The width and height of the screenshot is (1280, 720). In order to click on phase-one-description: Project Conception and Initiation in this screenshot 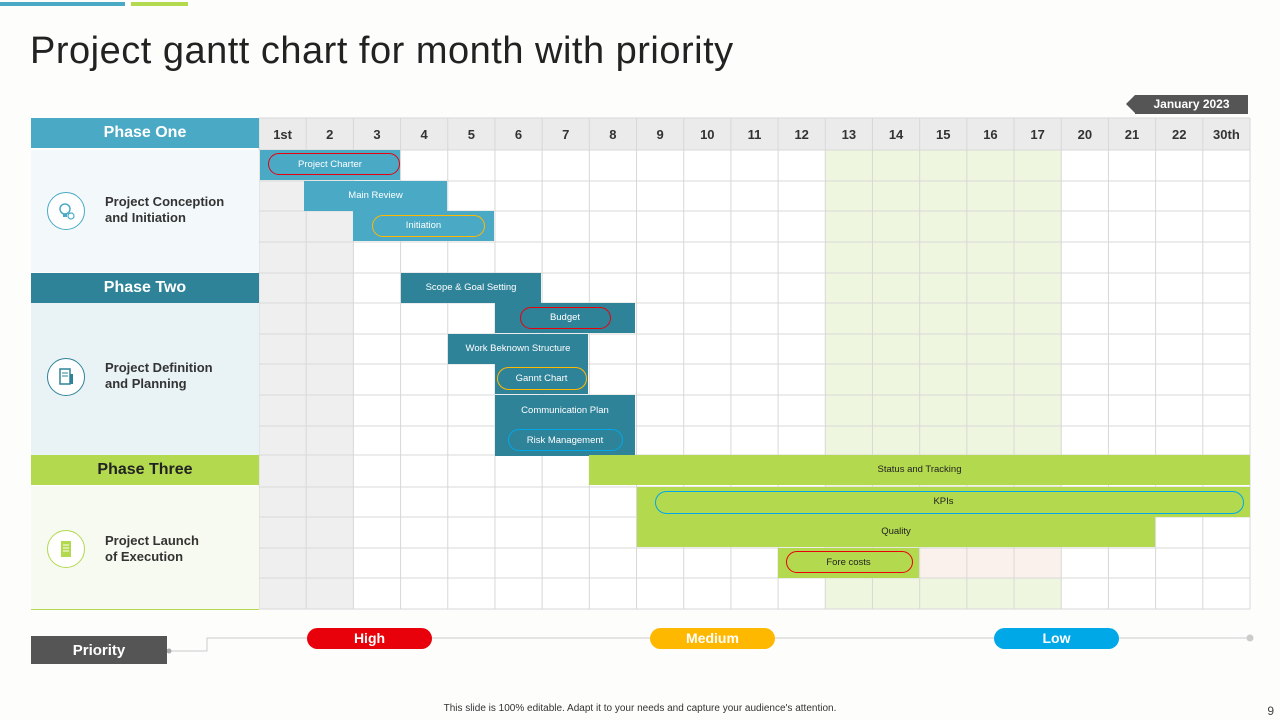, I will do `click(164, 210)`.